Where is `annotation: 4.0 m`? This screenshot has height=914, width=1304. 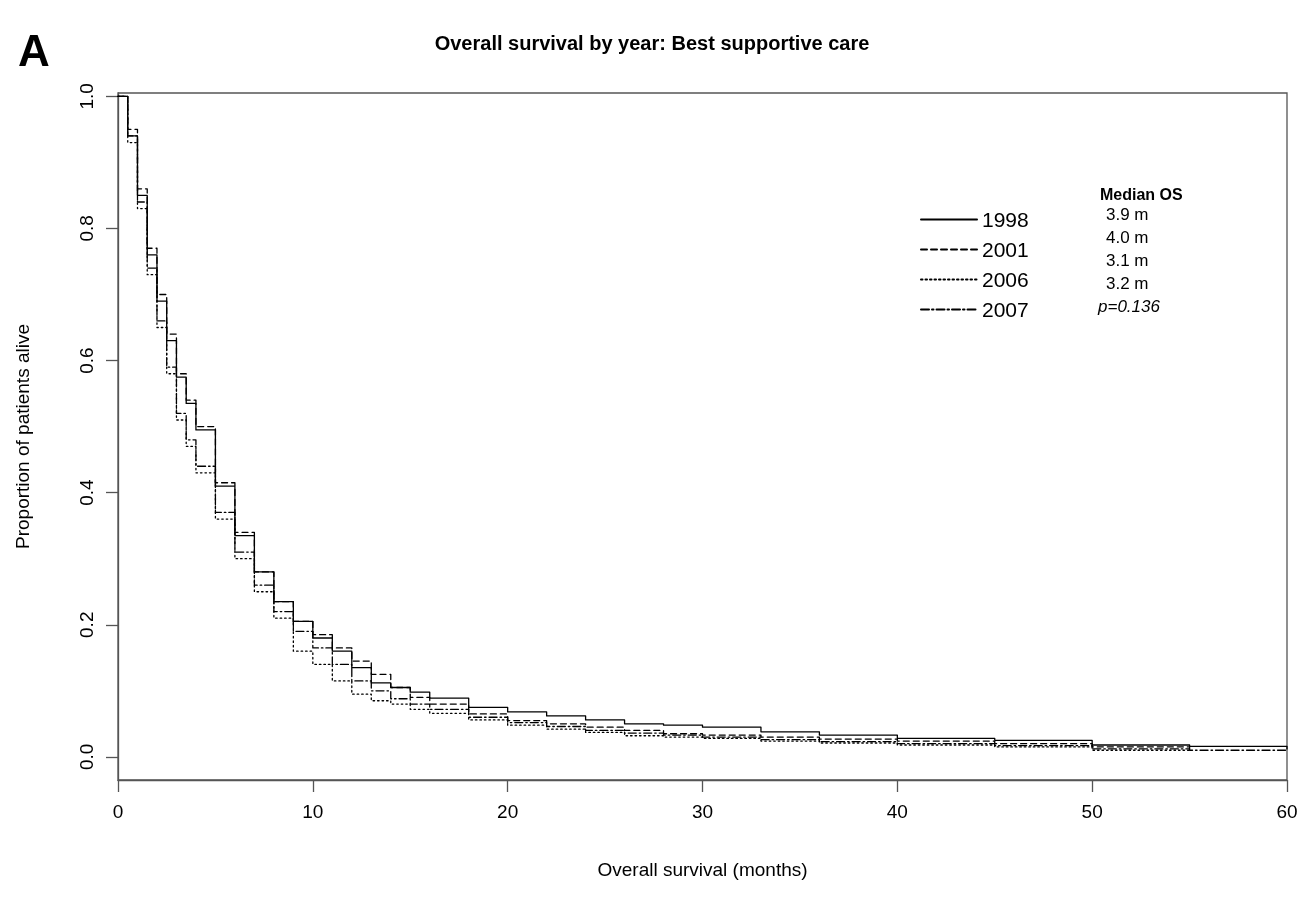
annotation: 4.0 m is located at coordinates (1127, 237).